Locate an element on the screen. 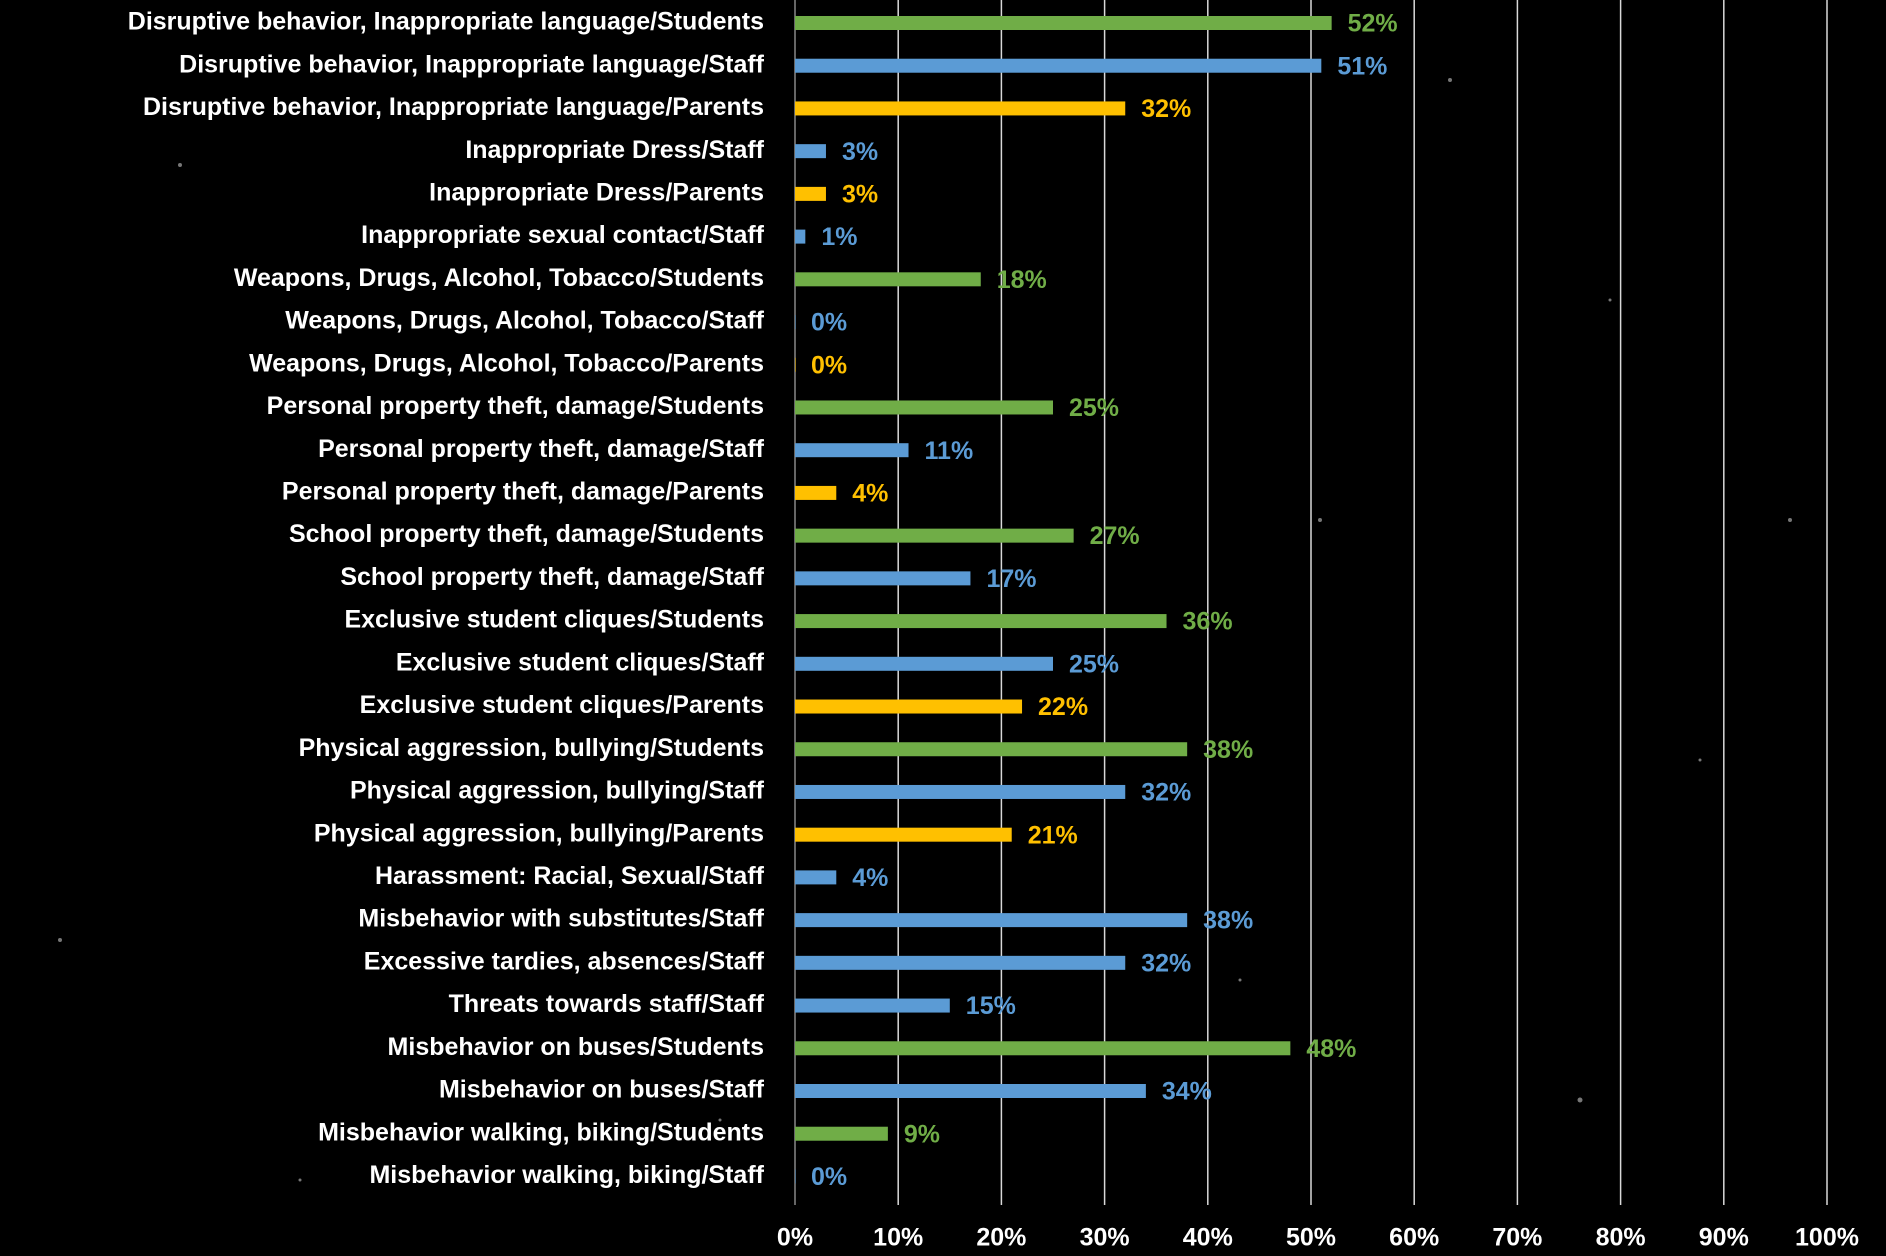 The width and height of the screenshot is (1886, 1256). y-tick-label: Threats towards staff/Staff is located at coordinates (607, 1004).